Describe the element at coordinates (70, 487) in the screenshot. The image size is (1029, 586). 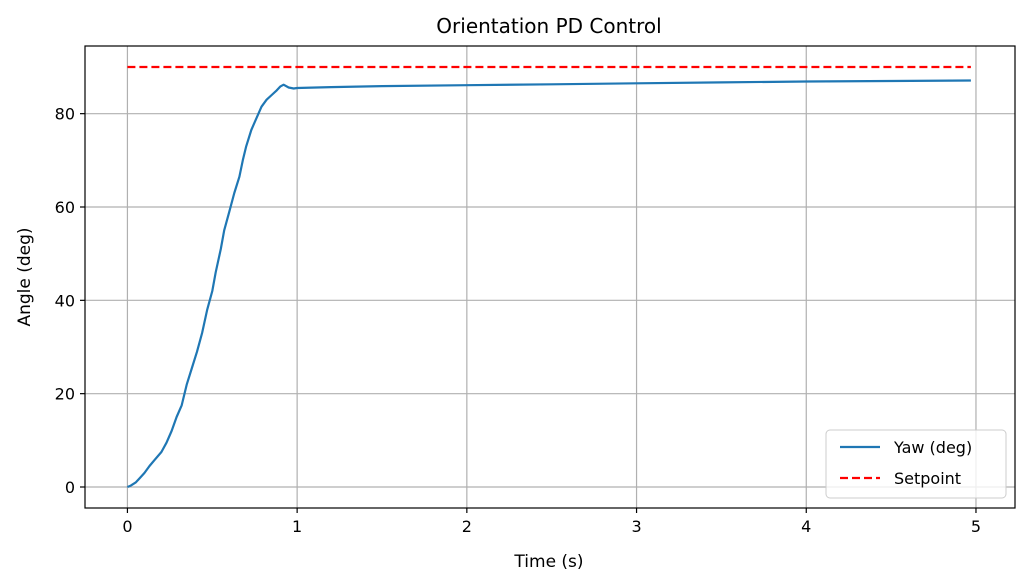
I see `y-tick-label: 0` at that location.